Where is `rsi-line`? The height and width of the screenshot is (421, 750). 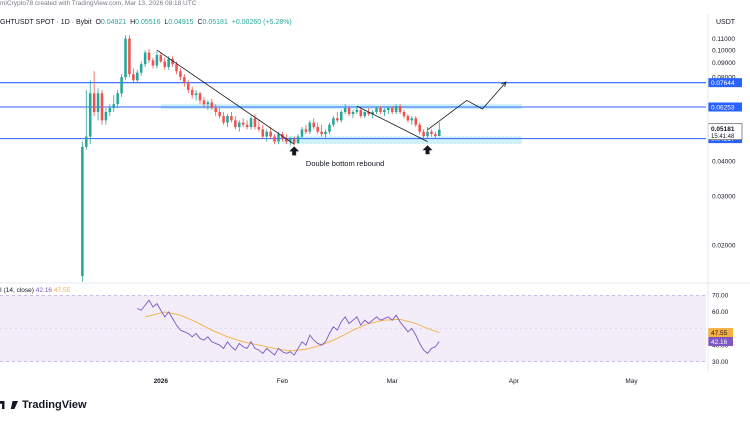 rsi-line is located at coordinates (288, 327).